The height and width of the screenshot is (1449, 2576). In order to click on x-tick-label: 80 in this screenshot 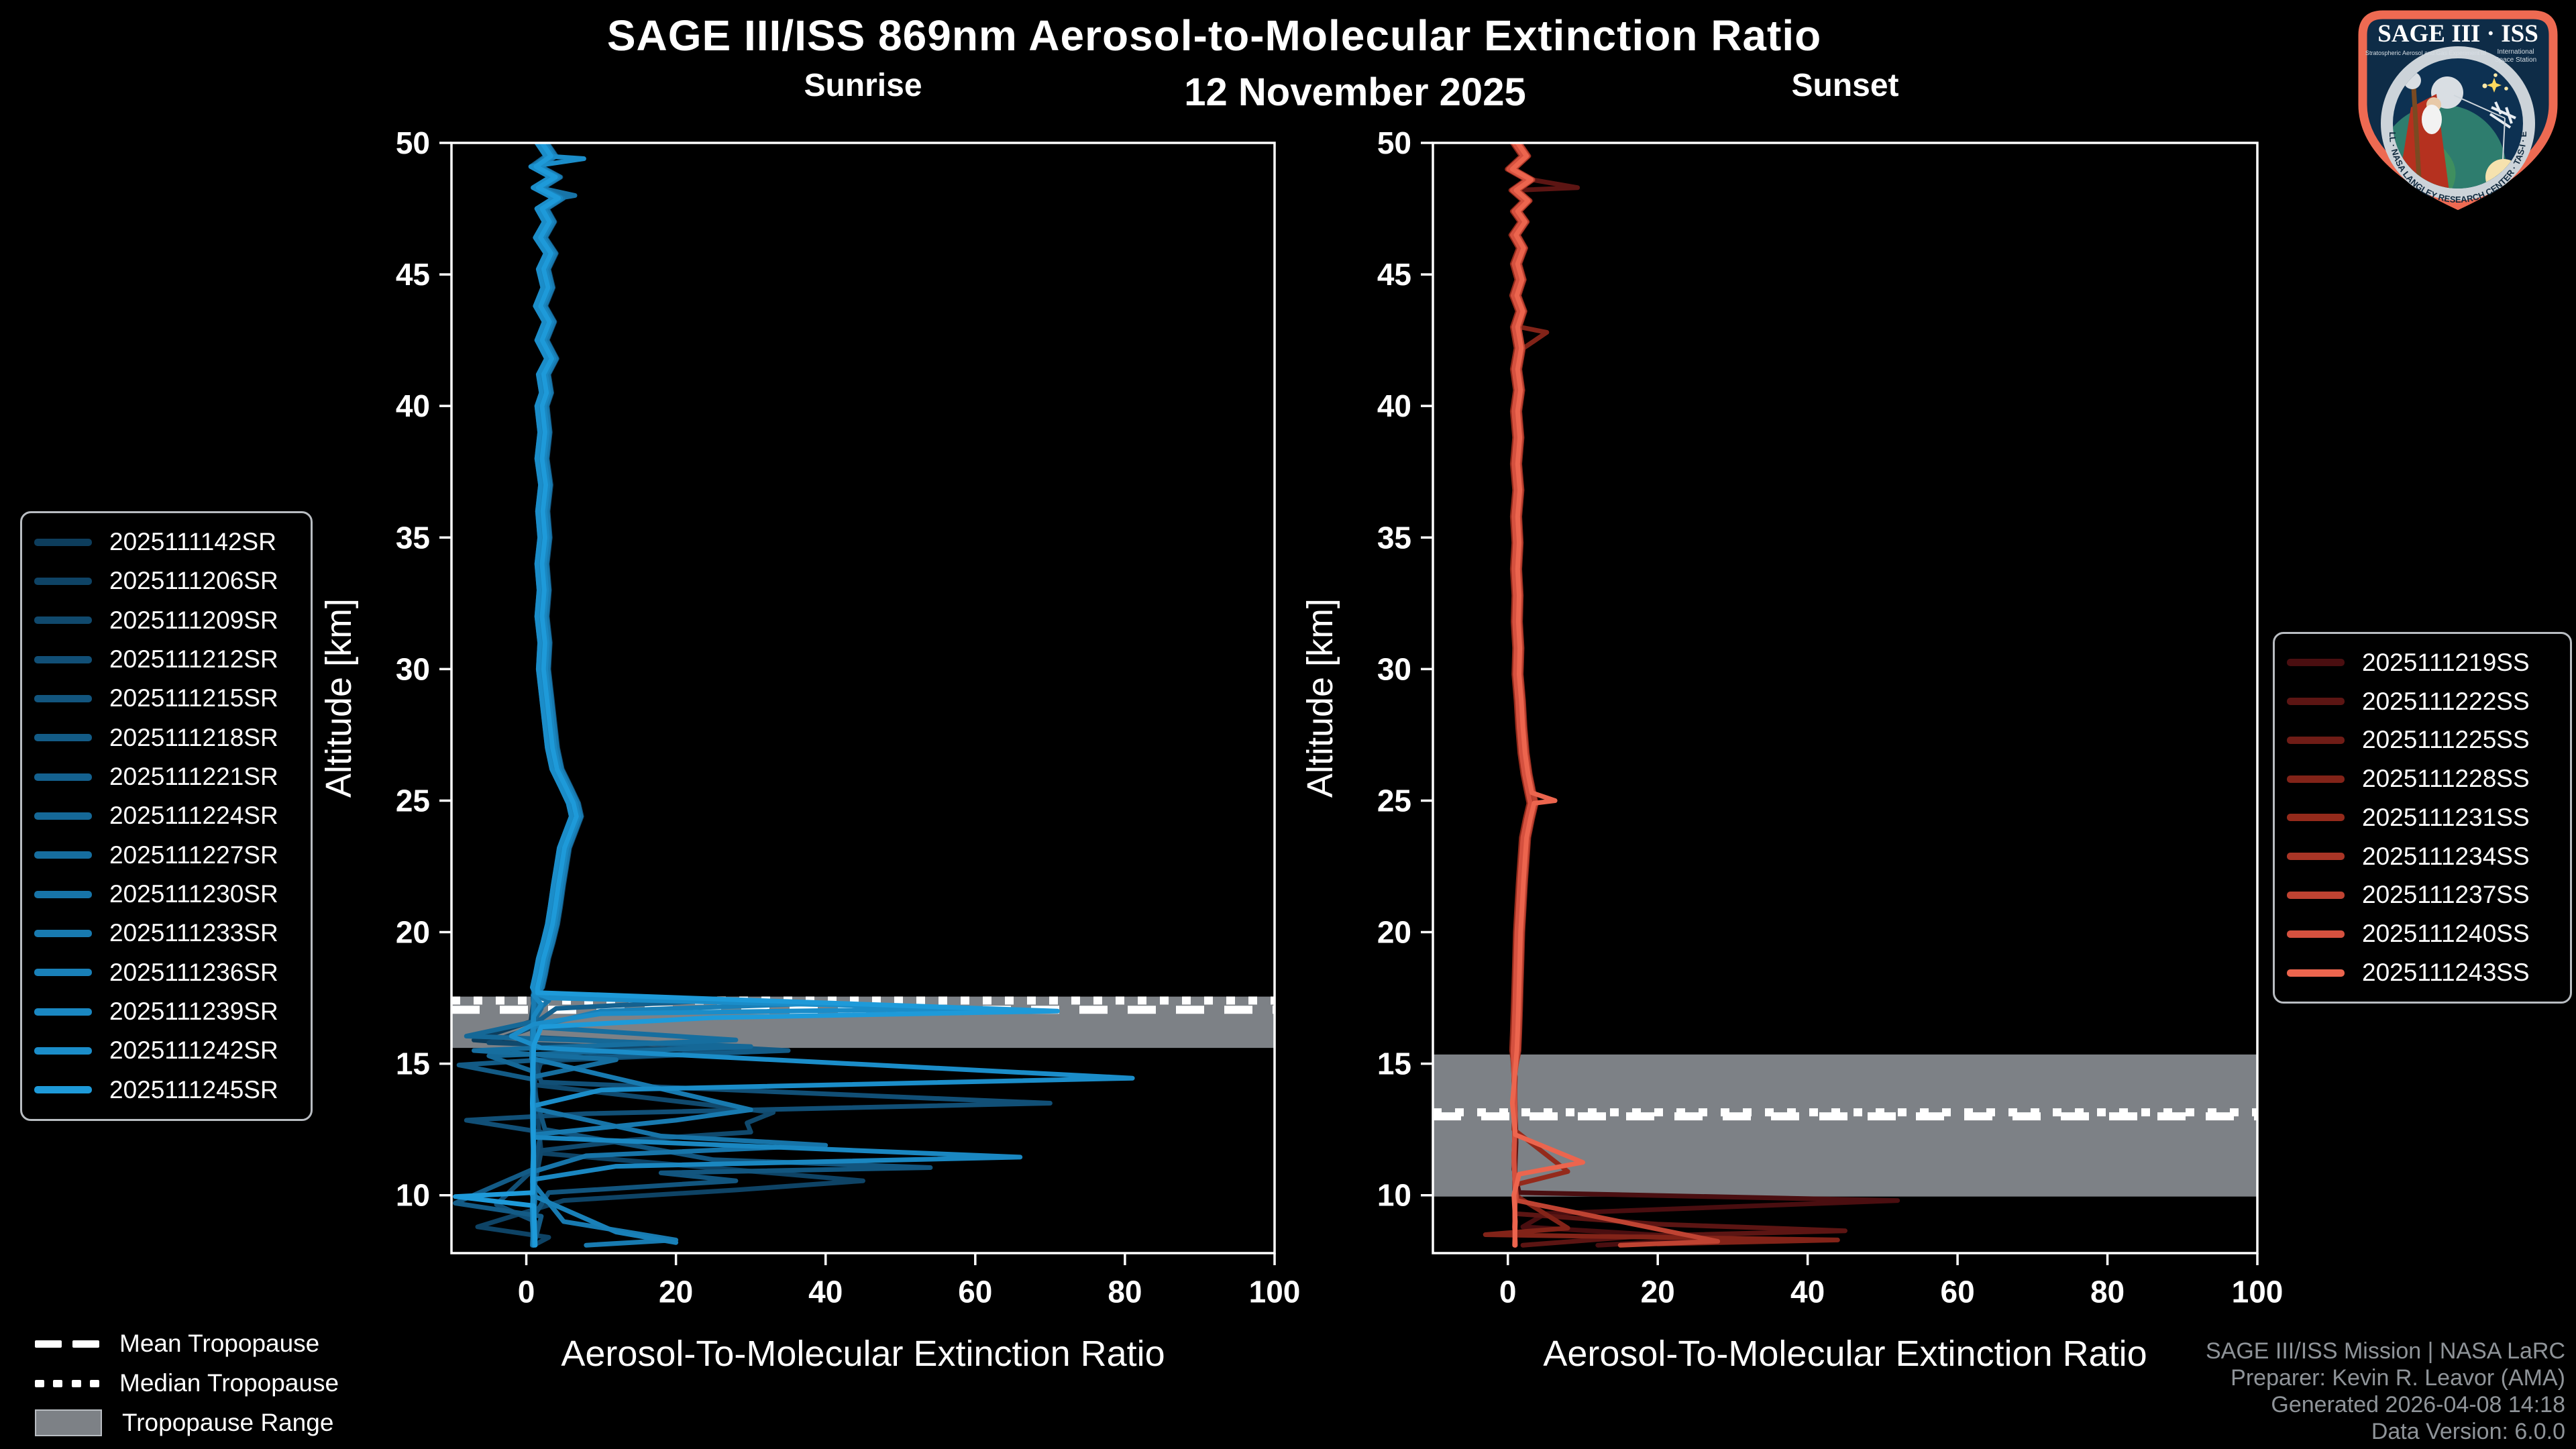, I will do `click(2107, 1292)`.